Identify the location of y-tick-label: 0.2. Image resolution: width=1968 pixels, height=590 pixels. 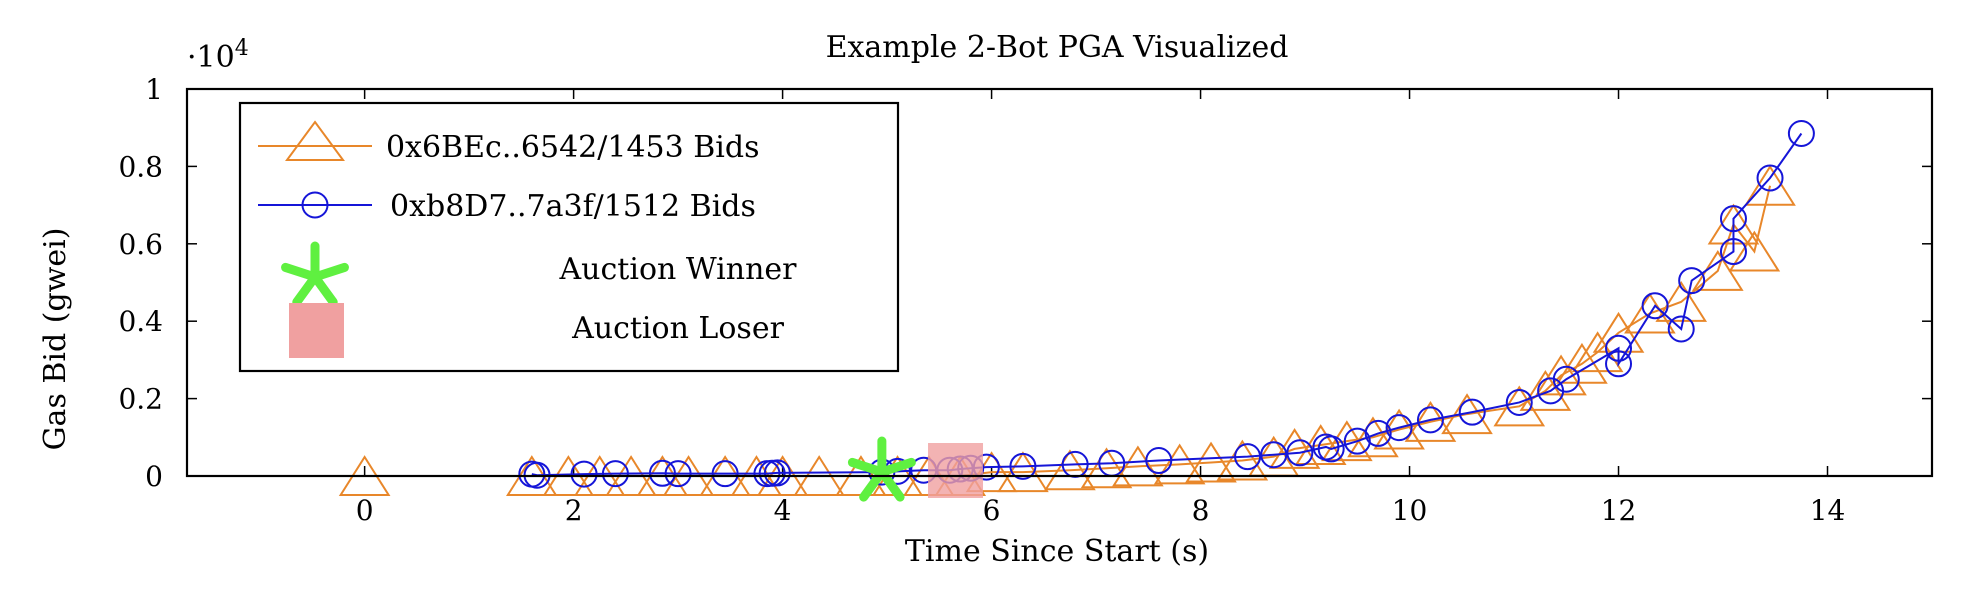
(140, 399).